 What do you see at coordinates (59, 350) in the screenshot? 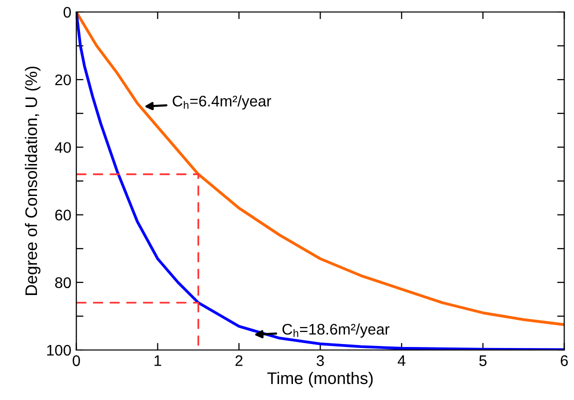
I see `y-tick-label: 100` at bounding box center [59, 350].